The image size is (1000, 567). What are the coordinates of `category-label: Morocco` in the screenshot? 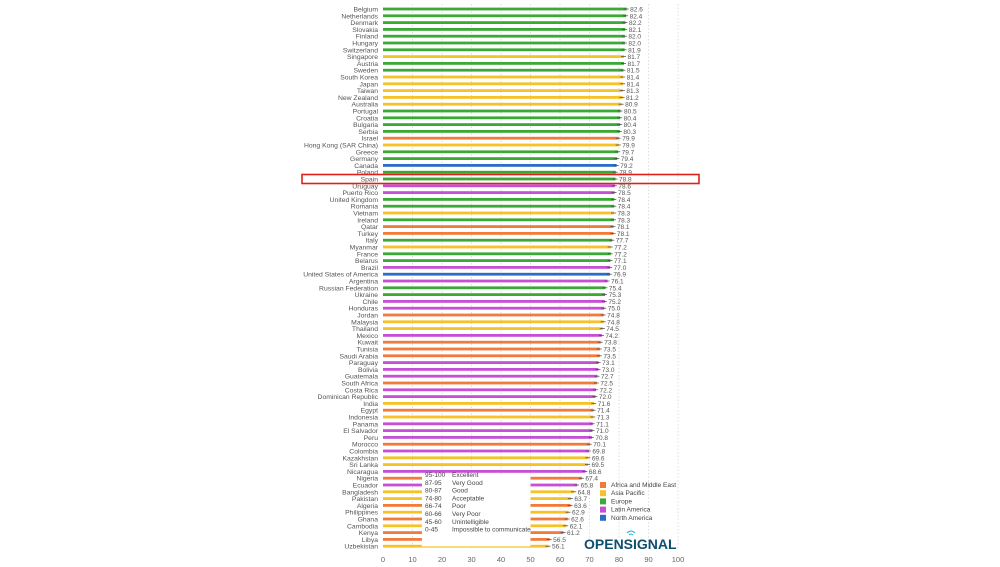 It's located at (365, 445).